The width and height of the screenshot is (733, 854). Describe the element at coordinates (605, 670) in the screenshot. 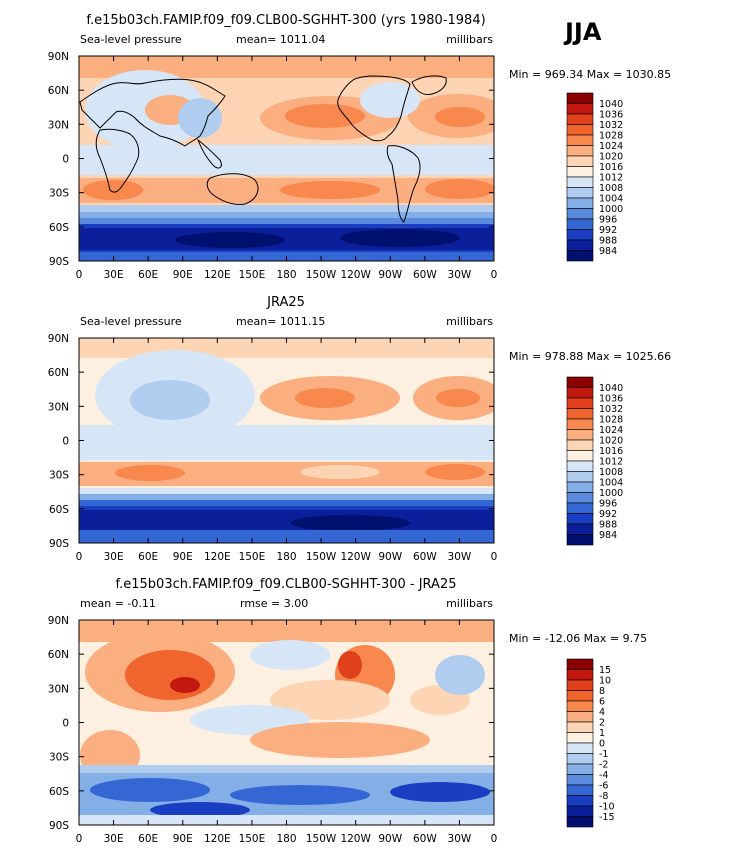

I see `colorbar-label: 15` at that location.